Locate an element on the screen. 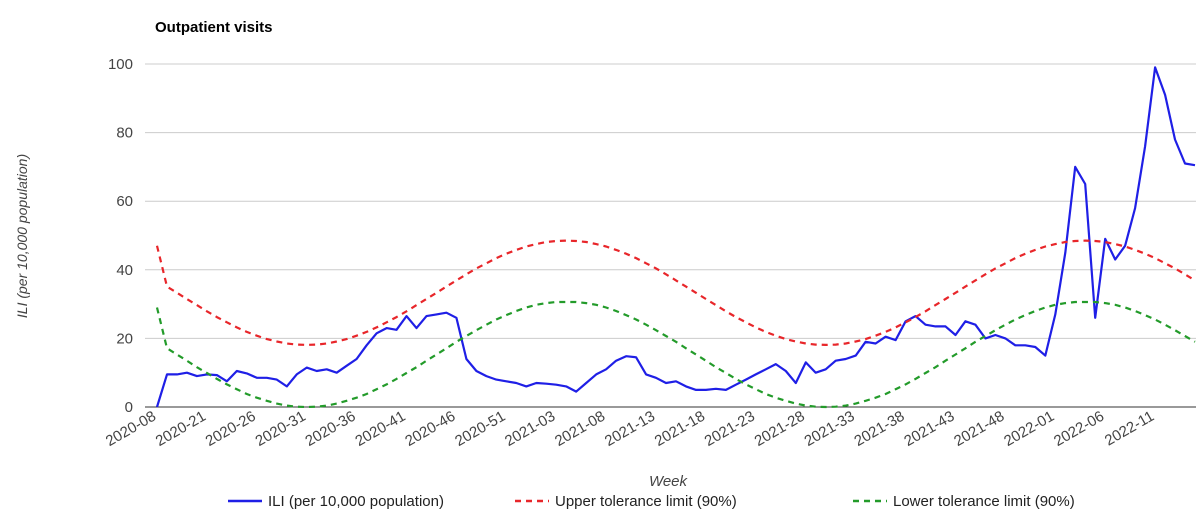 This screenshot has height=513, width=1196. x-tick-label: 2021-48 is located at coordinates (979, 429).